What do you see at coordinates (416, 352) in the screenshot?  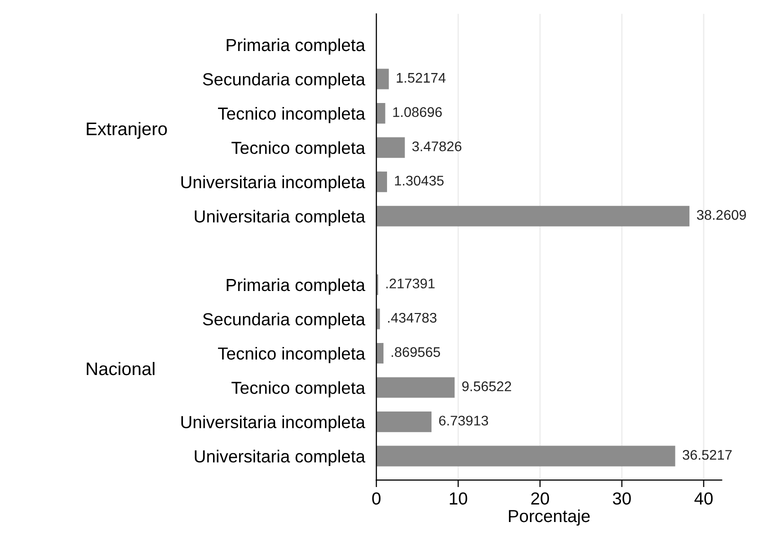 I see `data-label: .869565` at bounding box center [416, 352].